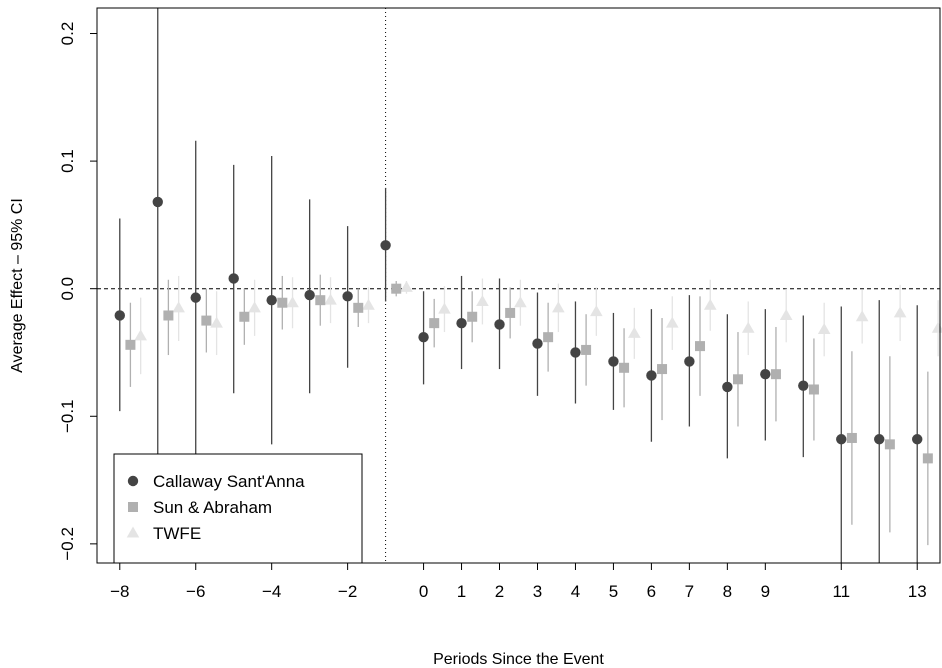 The width and height of the screenshot is (942, 668). Describe the element at coordinates (917, 591) in the screenshot. I see `x-tick-label: 13` at that location.